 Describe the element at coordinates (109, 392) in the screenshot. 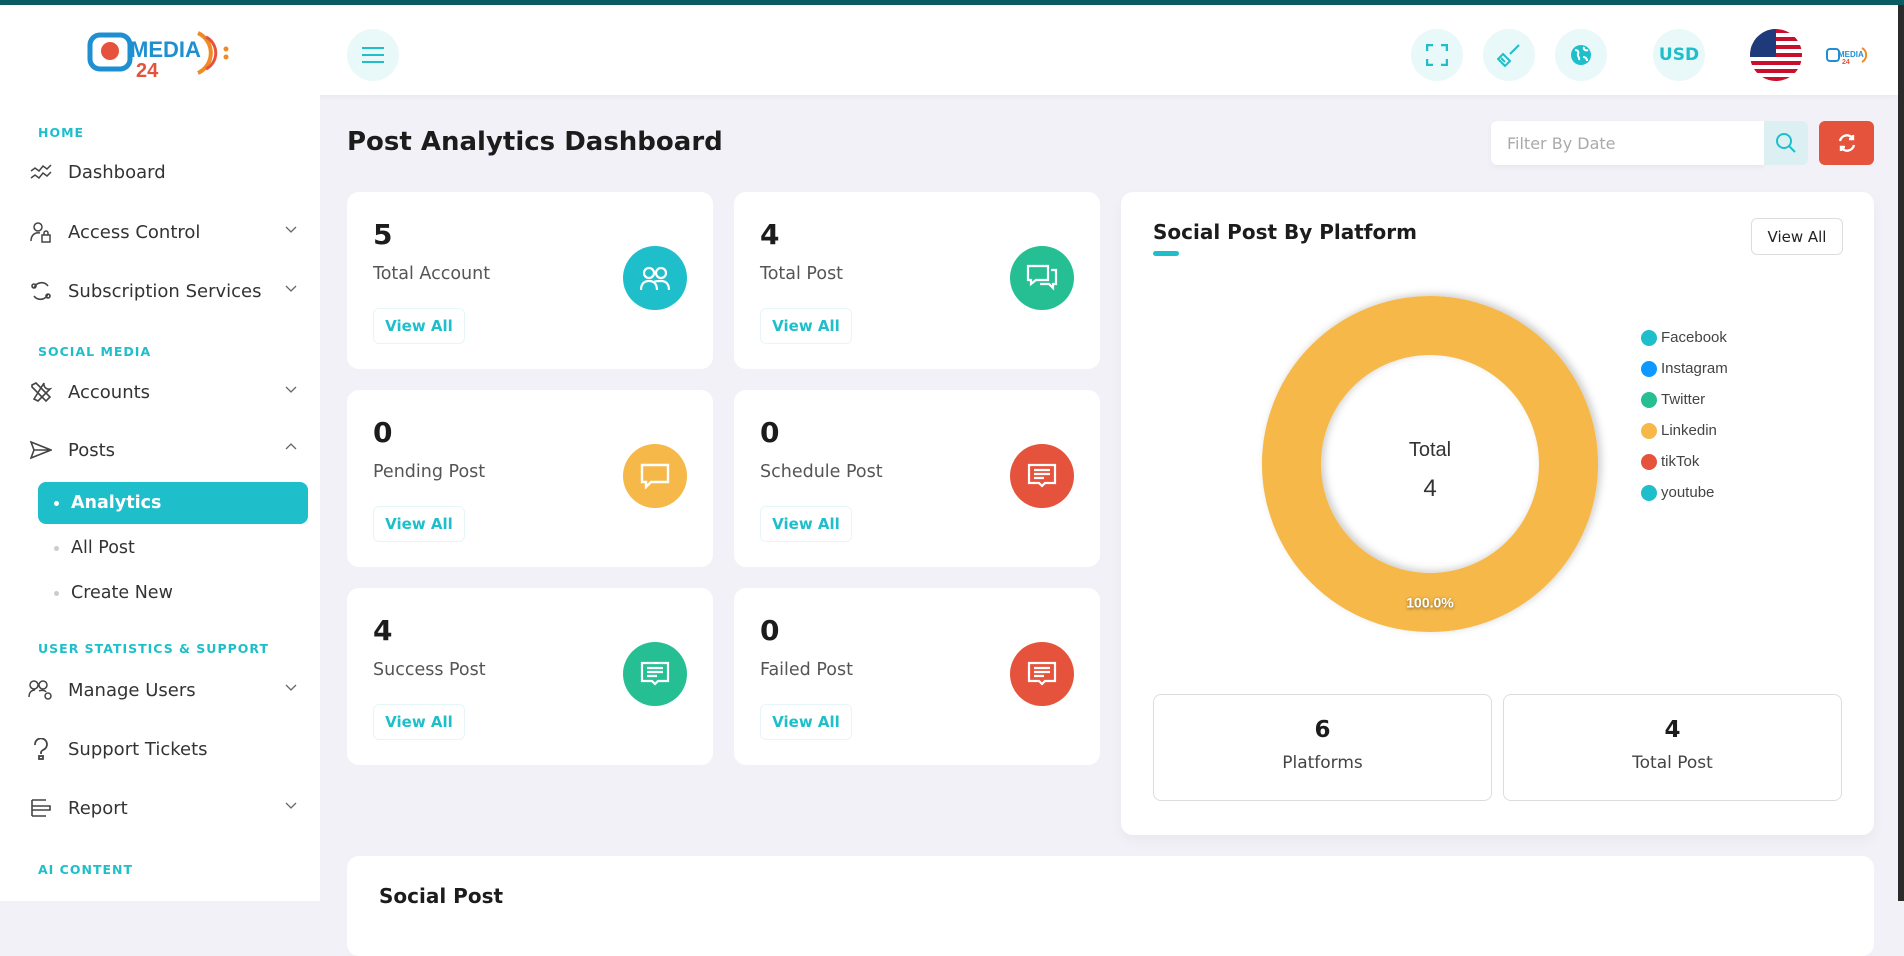

I see `sidebar-item-label: Accounts` at that location.